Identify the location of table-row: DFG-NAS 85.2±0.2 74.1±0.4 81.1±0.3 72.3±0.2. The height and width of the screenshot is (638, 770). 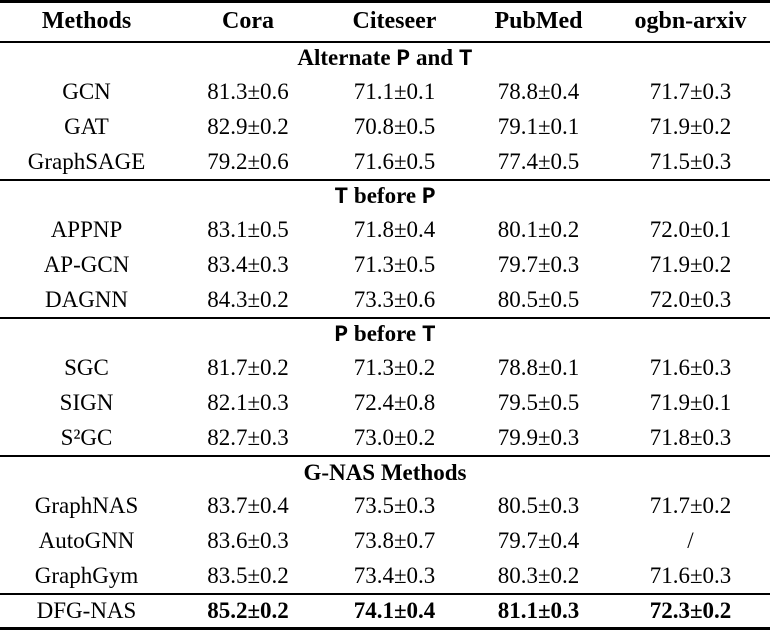
(385, 610).